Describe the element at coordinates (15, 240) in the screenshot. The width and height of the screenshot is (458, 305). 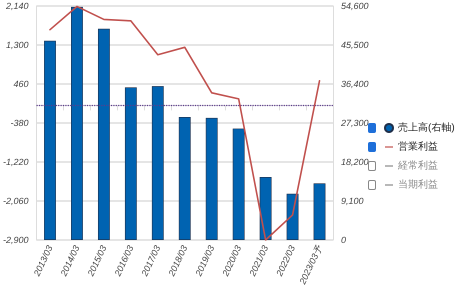
I see `y-tick-label: -2,900` at that location.